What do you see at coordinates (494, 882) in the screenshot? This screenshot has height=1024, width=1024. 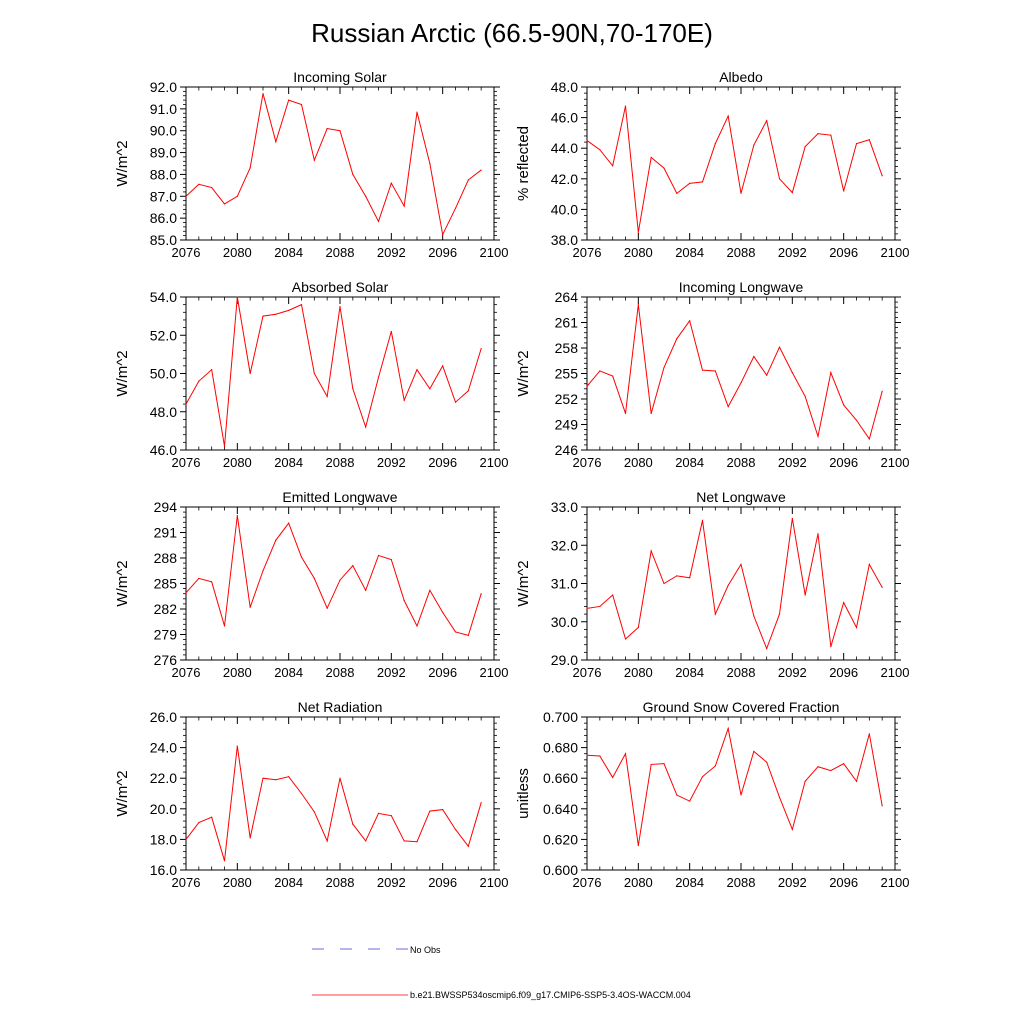 I see `x-tick-label: 2100` at bounding box center [494, 882].